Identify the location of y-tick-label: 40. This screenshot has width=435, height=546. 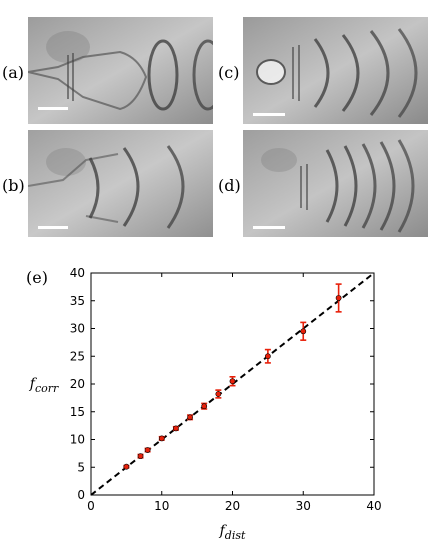
(77, 273).